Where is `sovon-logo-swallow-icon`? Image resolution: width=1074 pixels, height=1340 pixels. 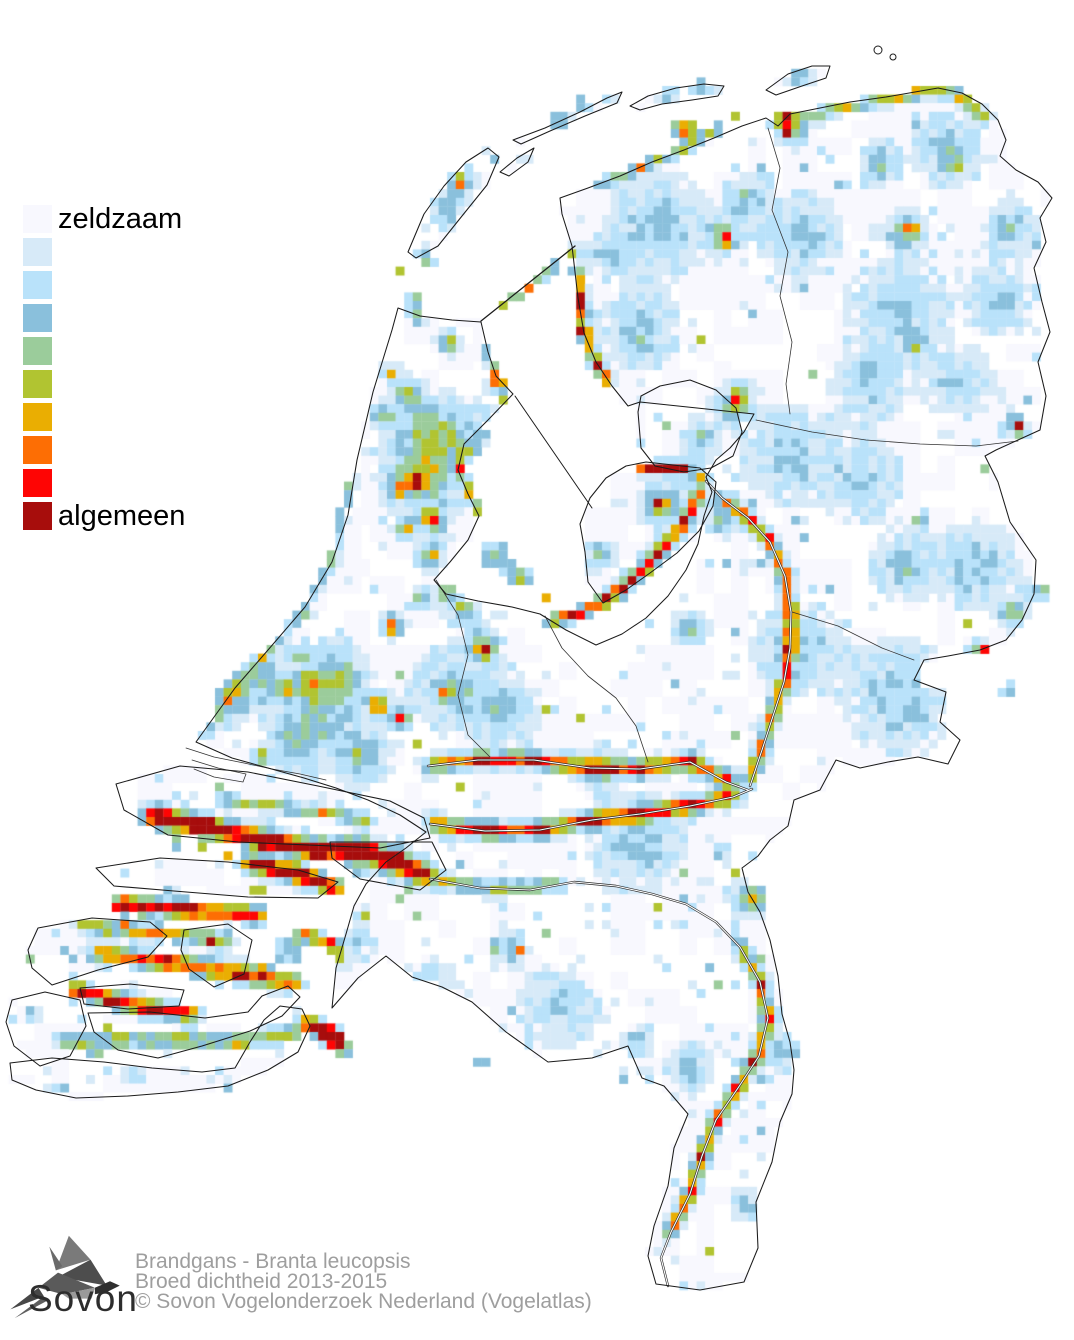 sovon-logo-swallow-icon is located at coordinates (65, 1277).